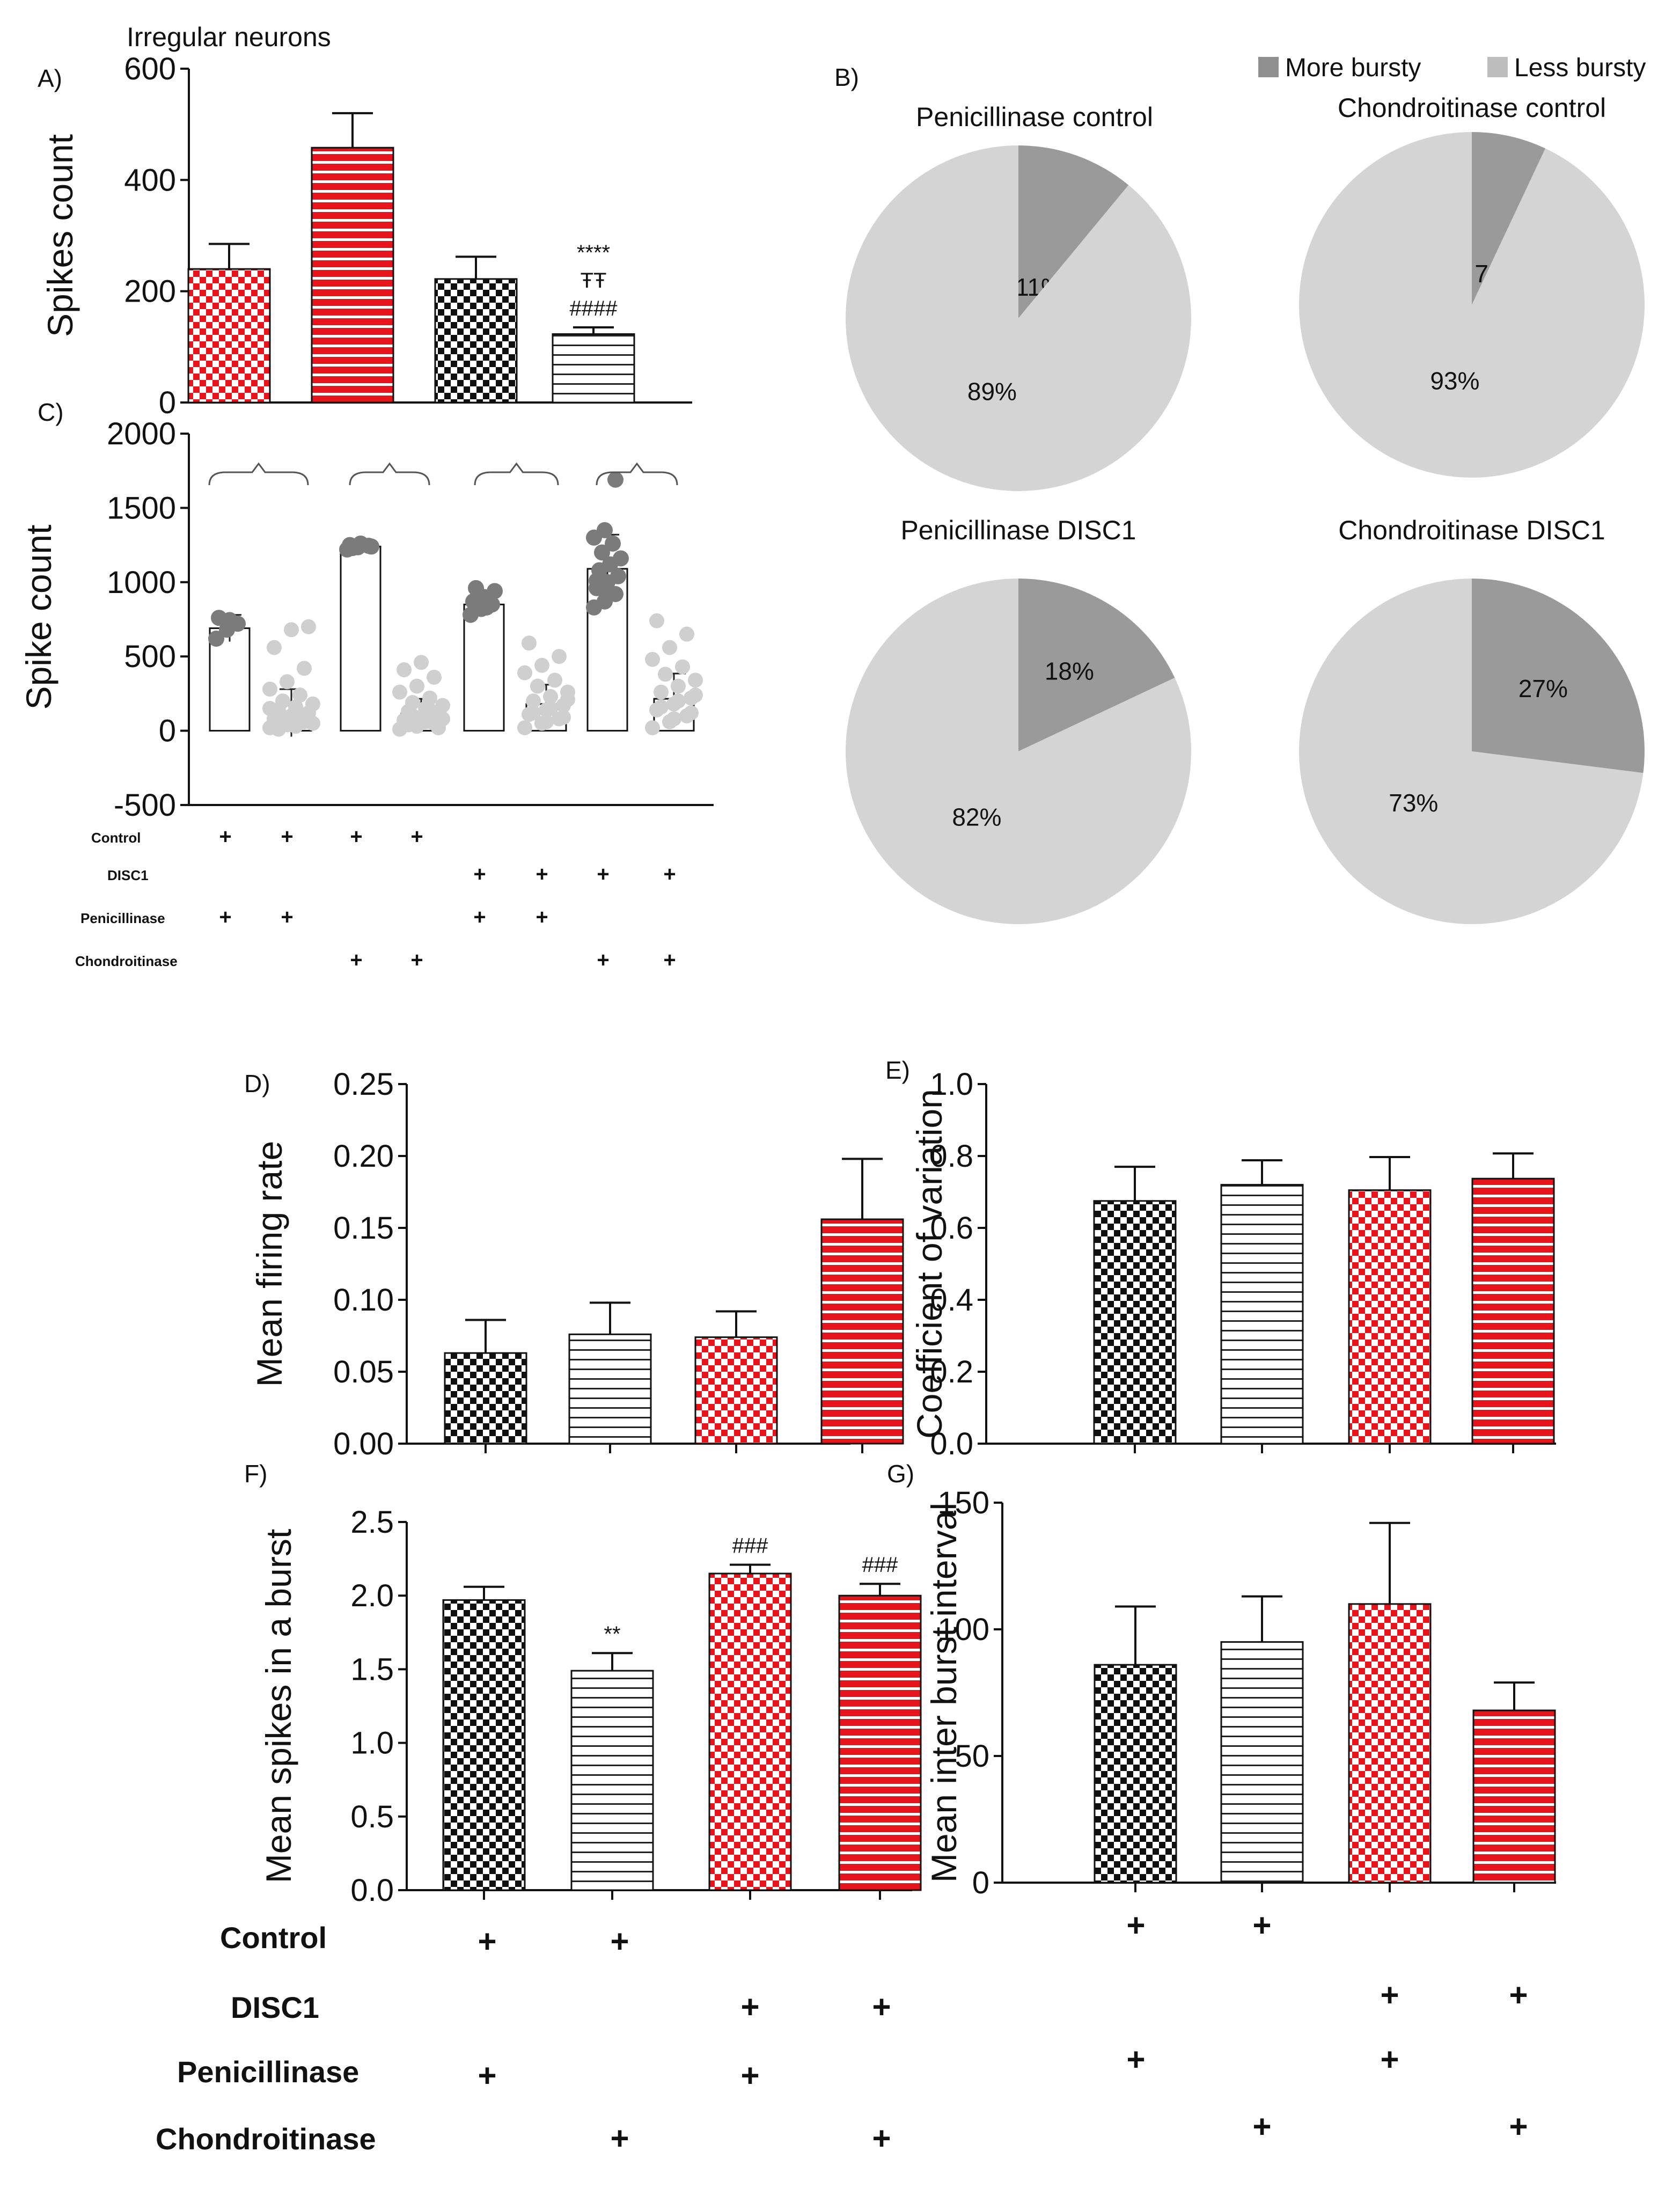  I want to click on panel-a-y-tick-label: 0, so click(167, 402).